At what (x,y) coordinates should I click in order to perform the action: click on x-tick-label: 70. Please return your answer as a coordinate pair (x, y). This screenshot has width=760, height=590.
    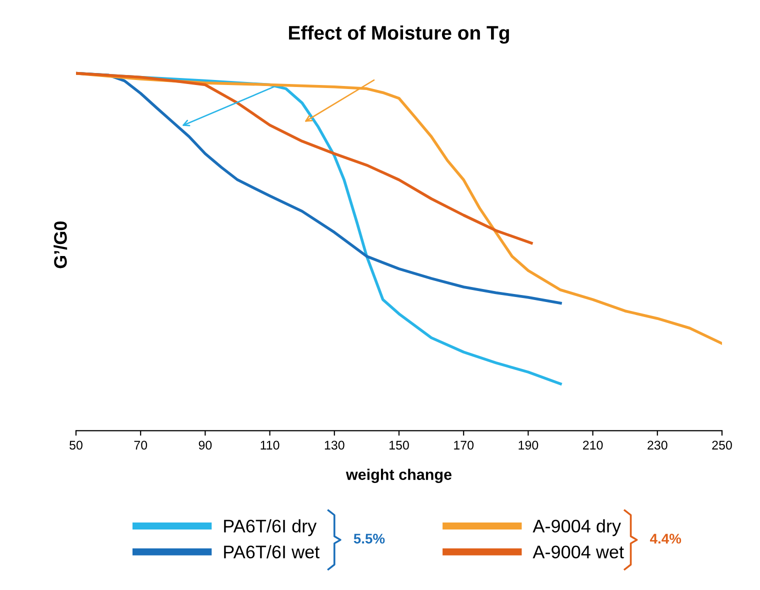
    Looking at the image, I should click on (141, 445).